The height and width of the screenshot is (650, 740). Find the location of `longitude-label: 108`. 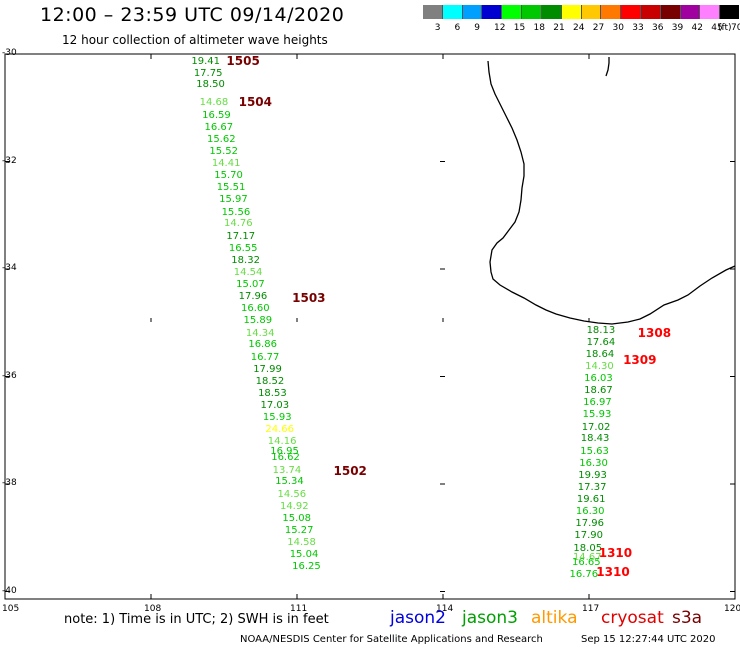

longitude-label: 108 is located at coordinates (153, 609).